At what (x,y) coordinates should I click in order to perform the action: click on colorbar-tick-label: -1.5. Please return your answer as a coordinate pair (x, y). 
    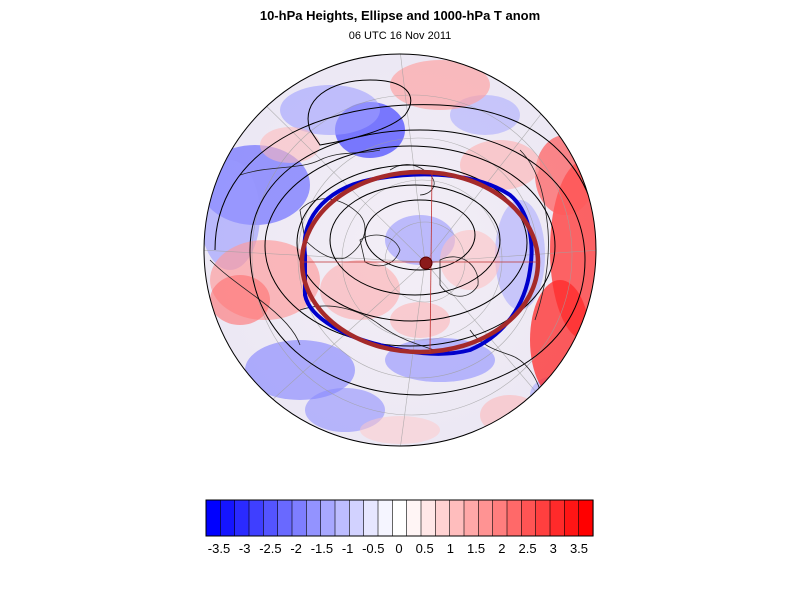
    Looking at the image, I should click on (322, 548).